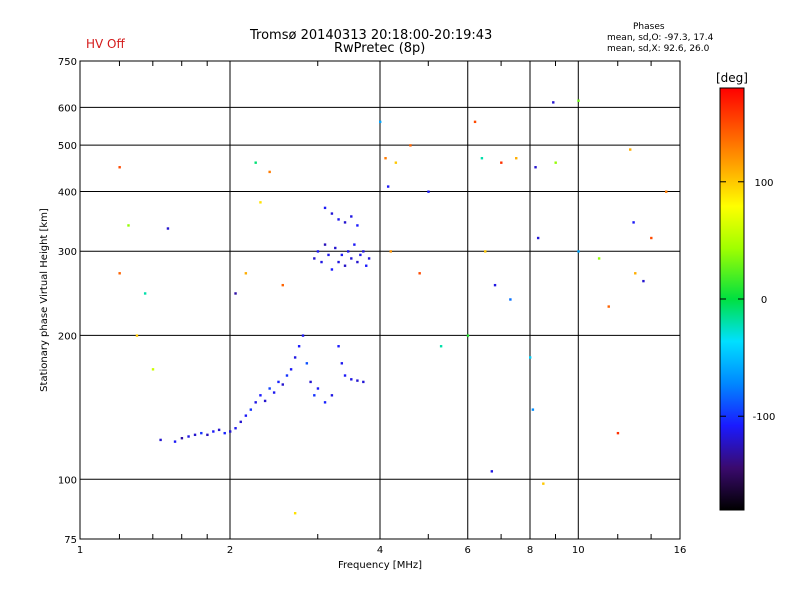 The width and height of the screenshot is (800, 600). Describe the element at coordinates (747, 300) in the screenshot. I see `colorbar-ticks: 100 0 -100` at that location.